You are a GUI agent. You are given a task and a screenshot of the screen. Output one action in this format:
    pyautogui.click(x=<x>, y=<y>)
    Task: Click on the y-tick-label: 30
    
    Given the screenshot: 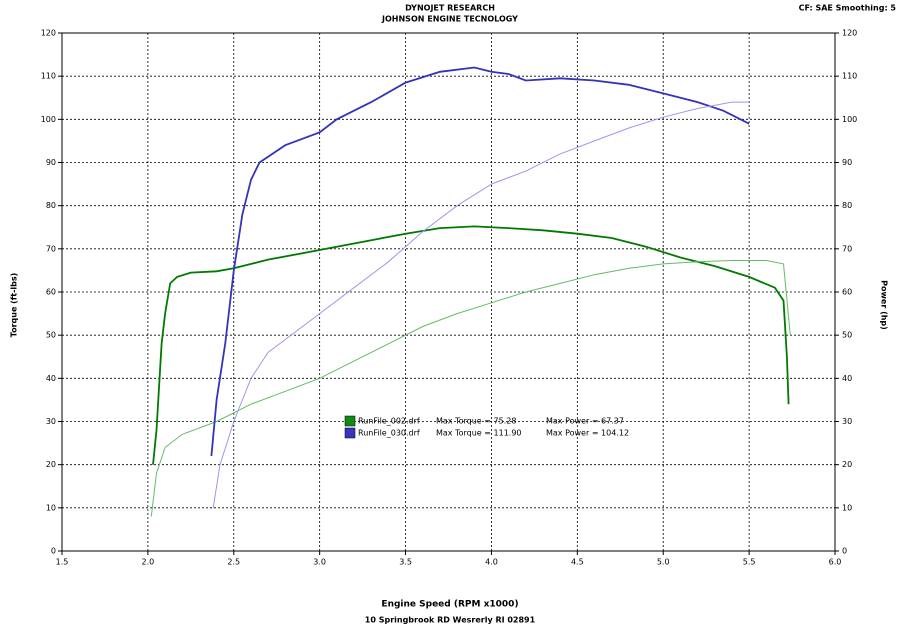 What is the action you would take?
    pyautogui.click(x=51, y=421)
    